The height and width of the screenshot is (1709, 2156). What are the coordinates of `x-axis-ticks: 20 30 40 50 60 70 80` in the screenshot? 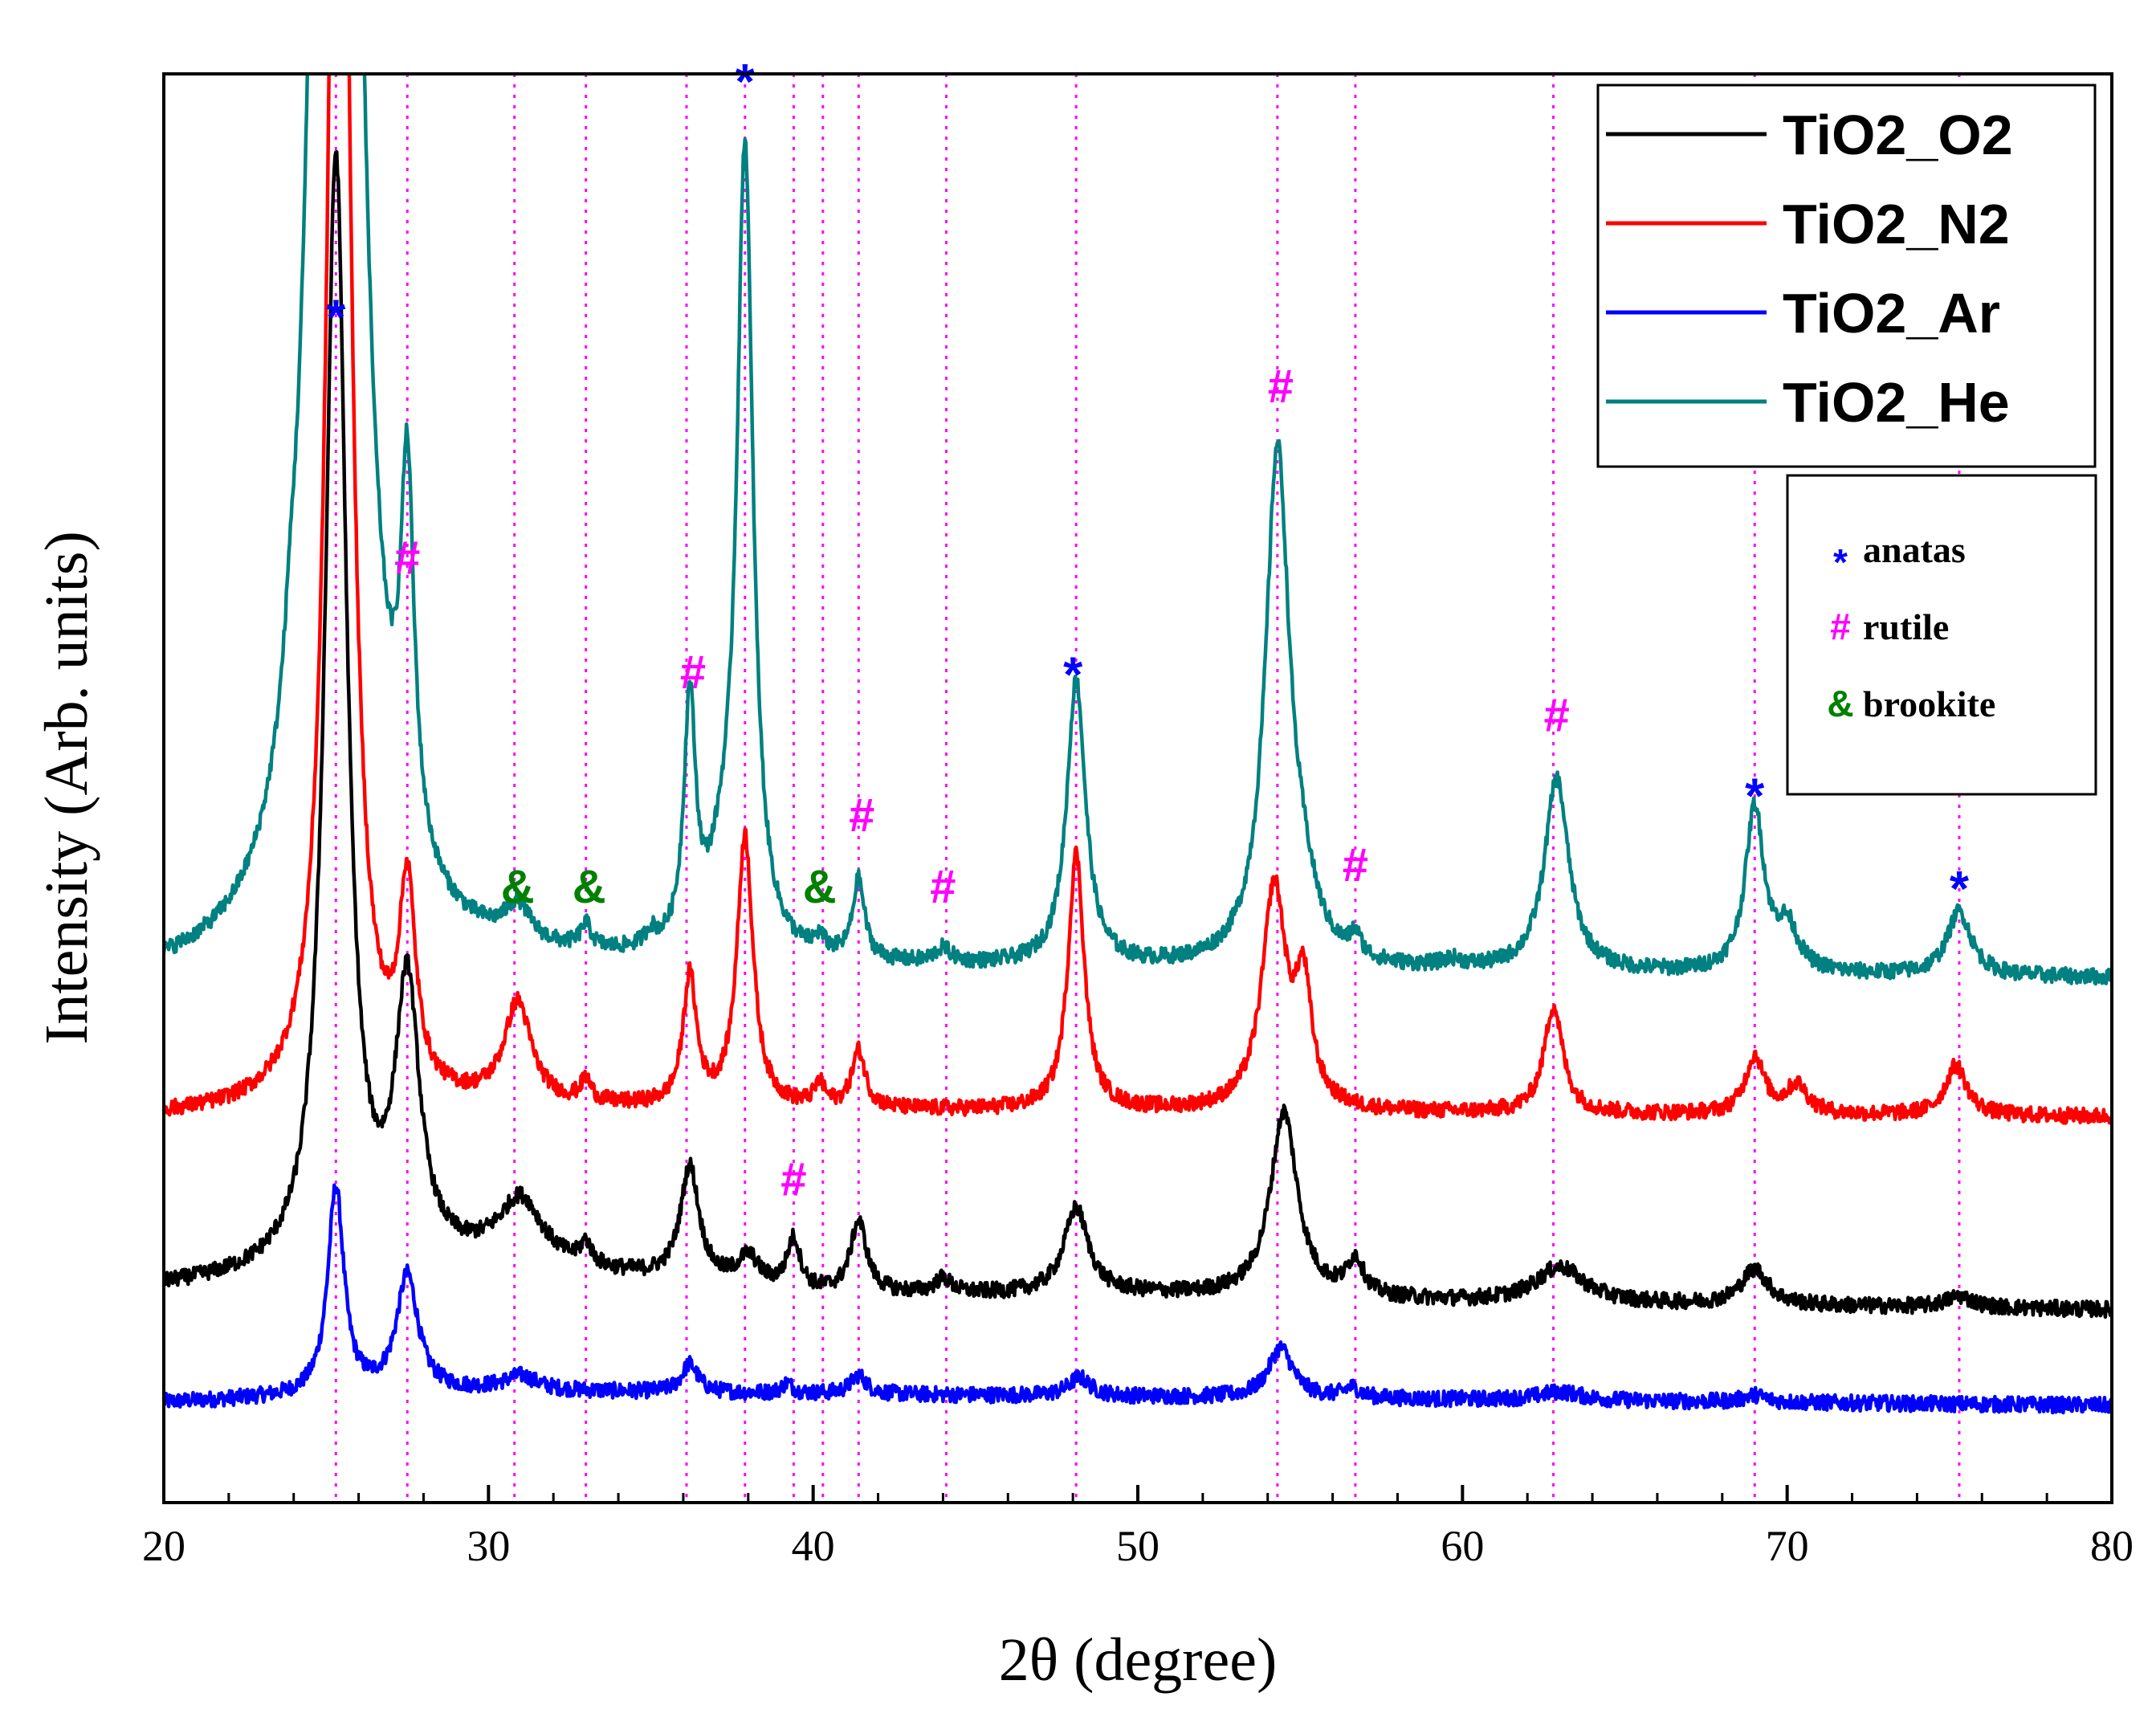 It's located at (1138, 1527).